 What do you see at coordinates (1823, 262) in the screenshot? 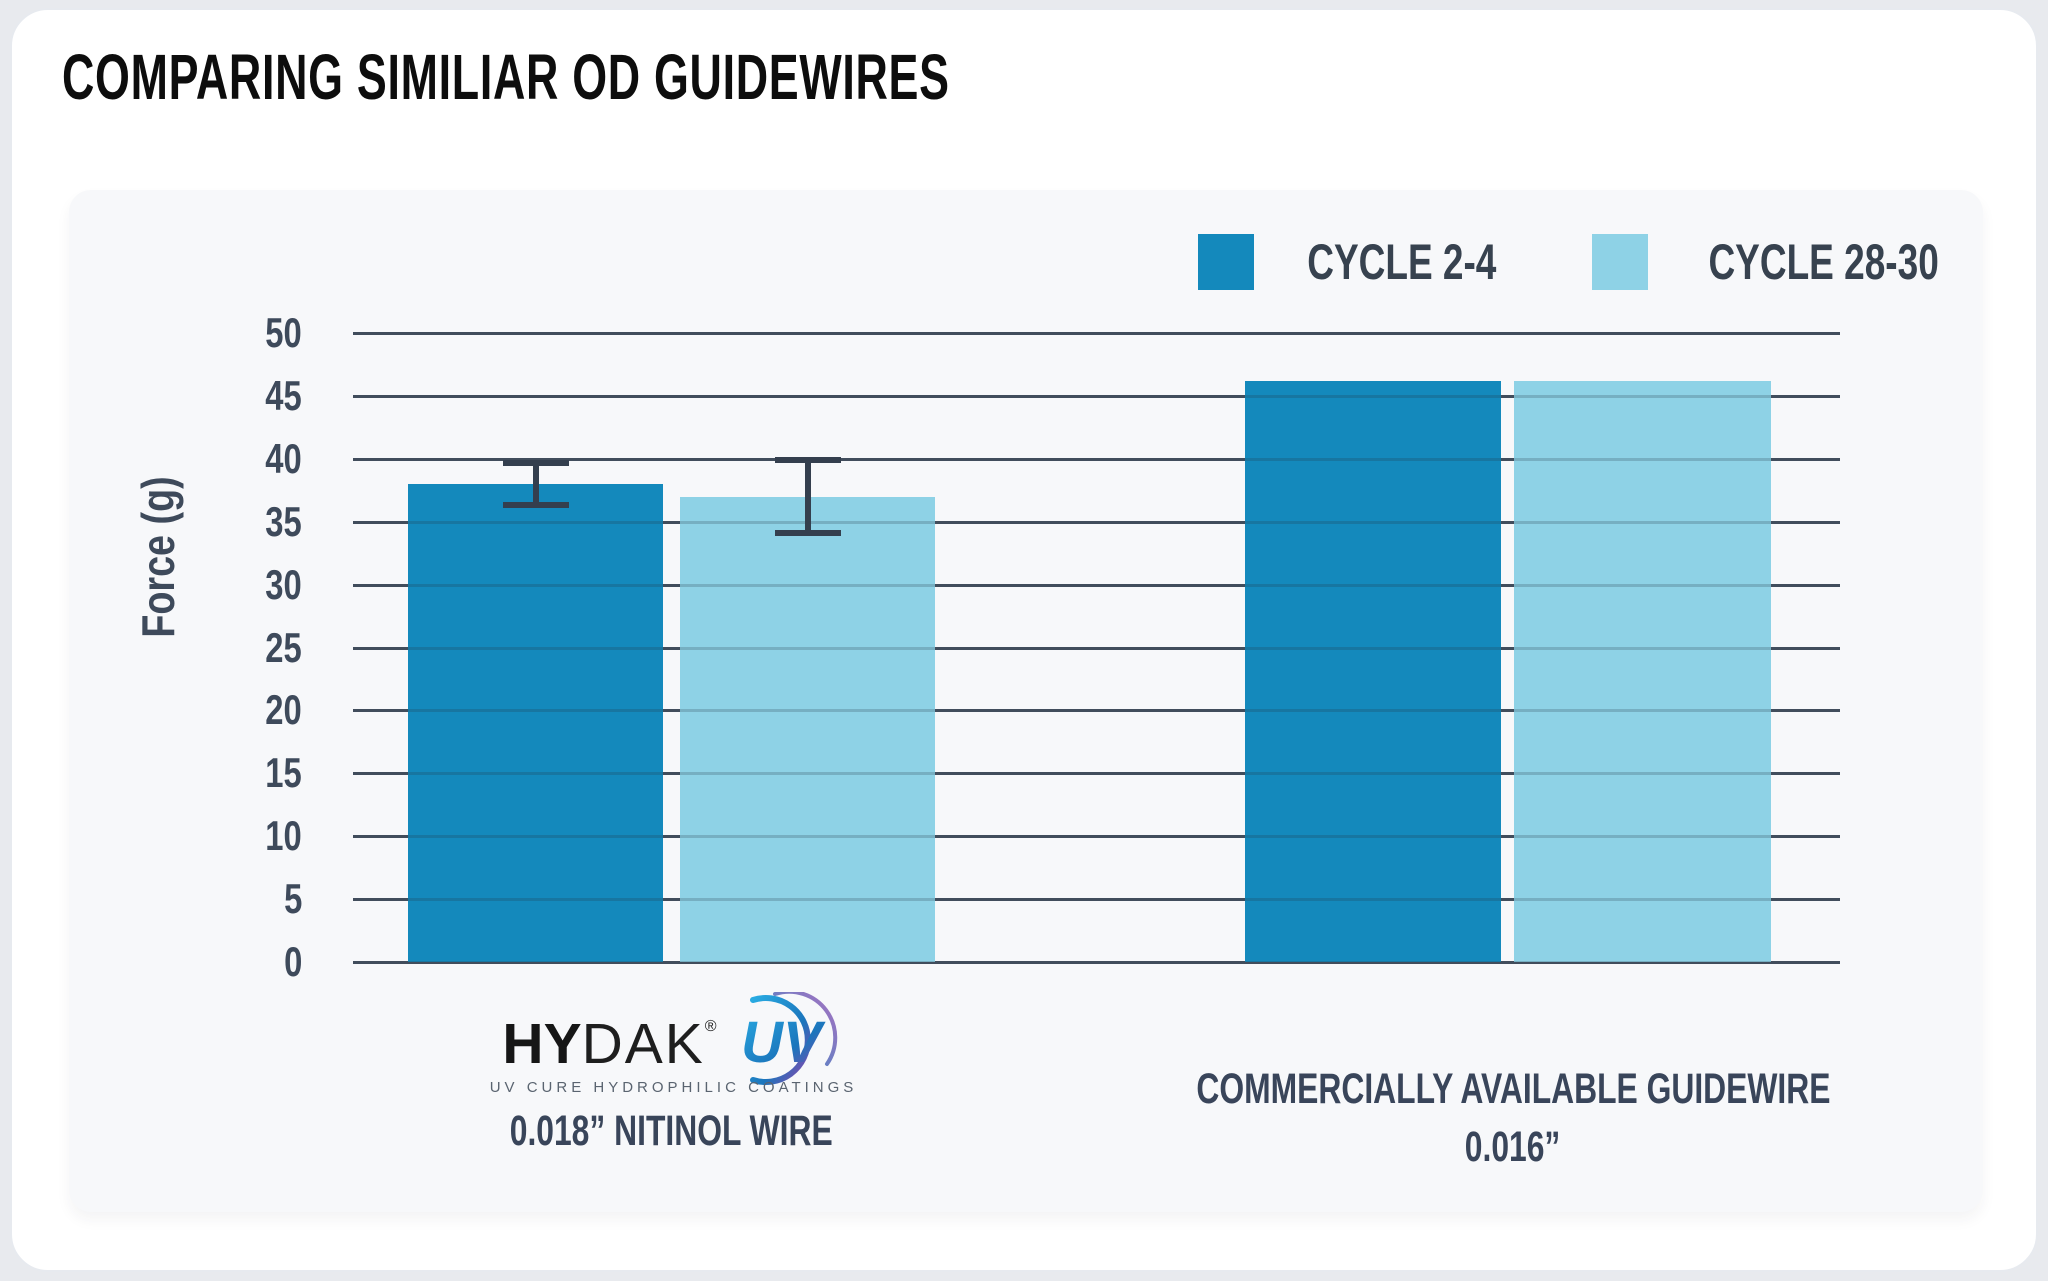
I see `legend-label: CYCLE 28-30` at bounding box center [1823, 262].